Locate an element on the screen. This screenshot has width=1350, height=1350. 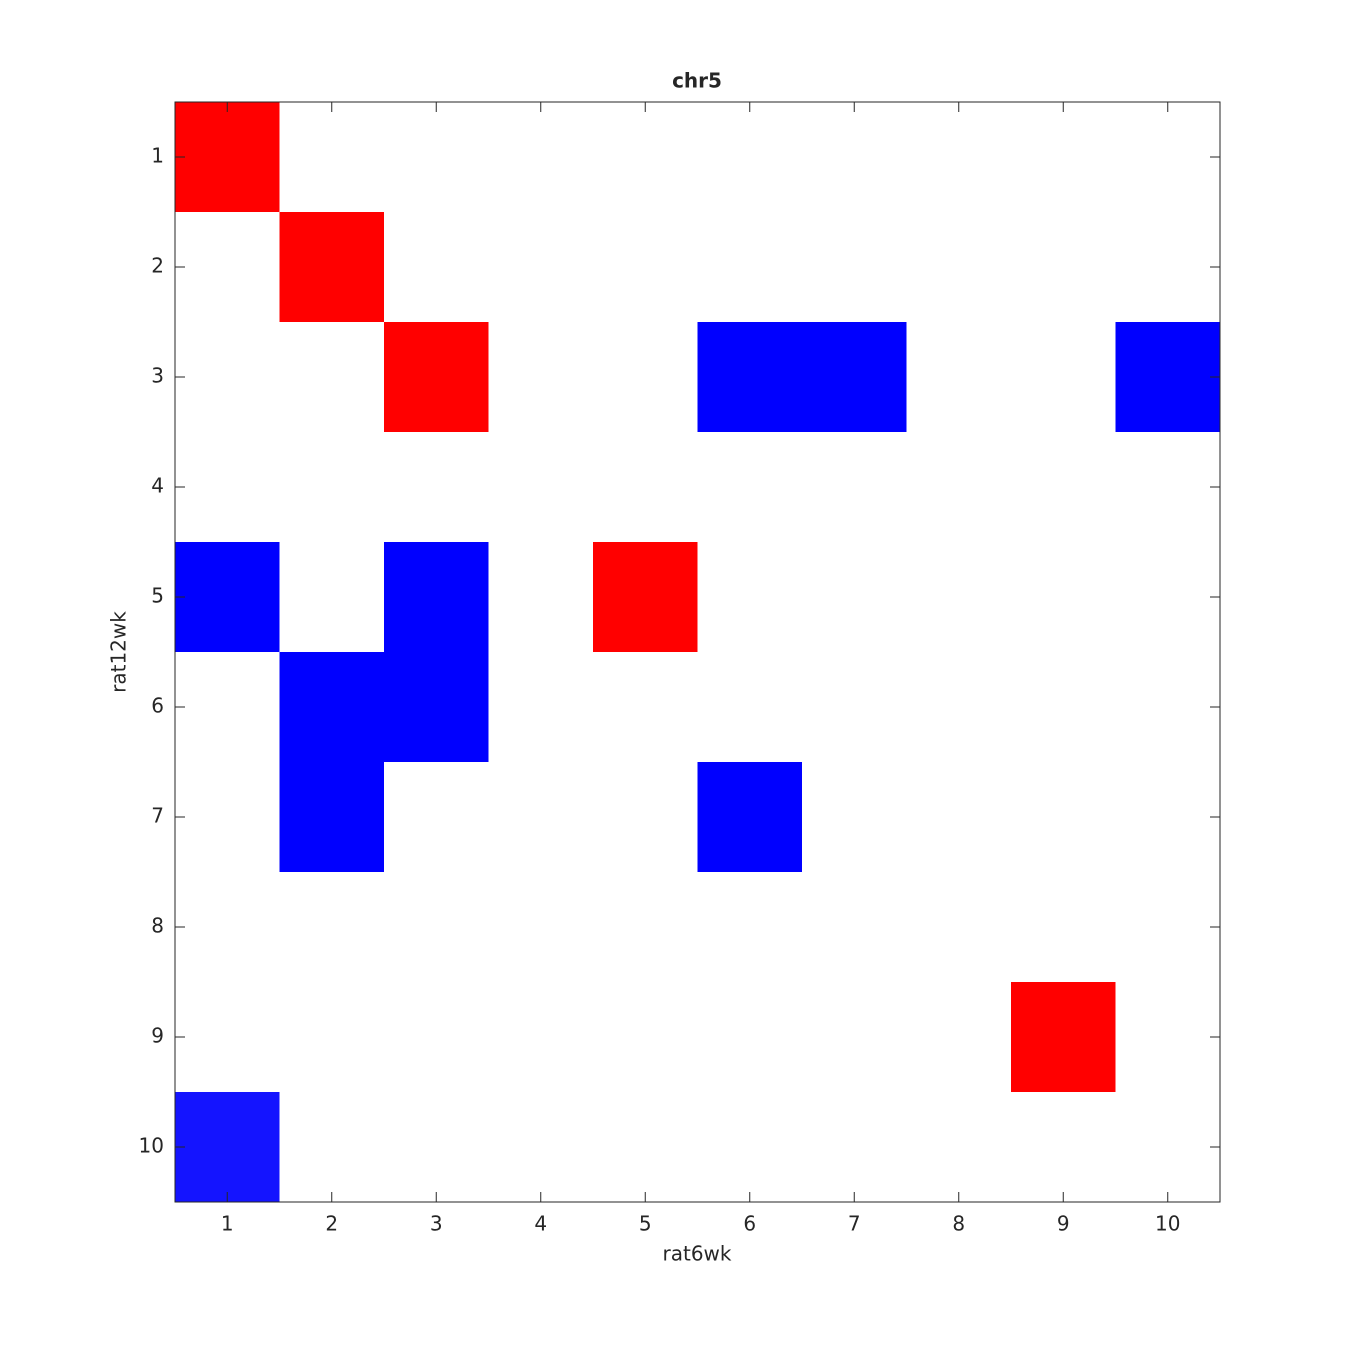
y-tick-label: 3 is located at coordinates (157, 376).